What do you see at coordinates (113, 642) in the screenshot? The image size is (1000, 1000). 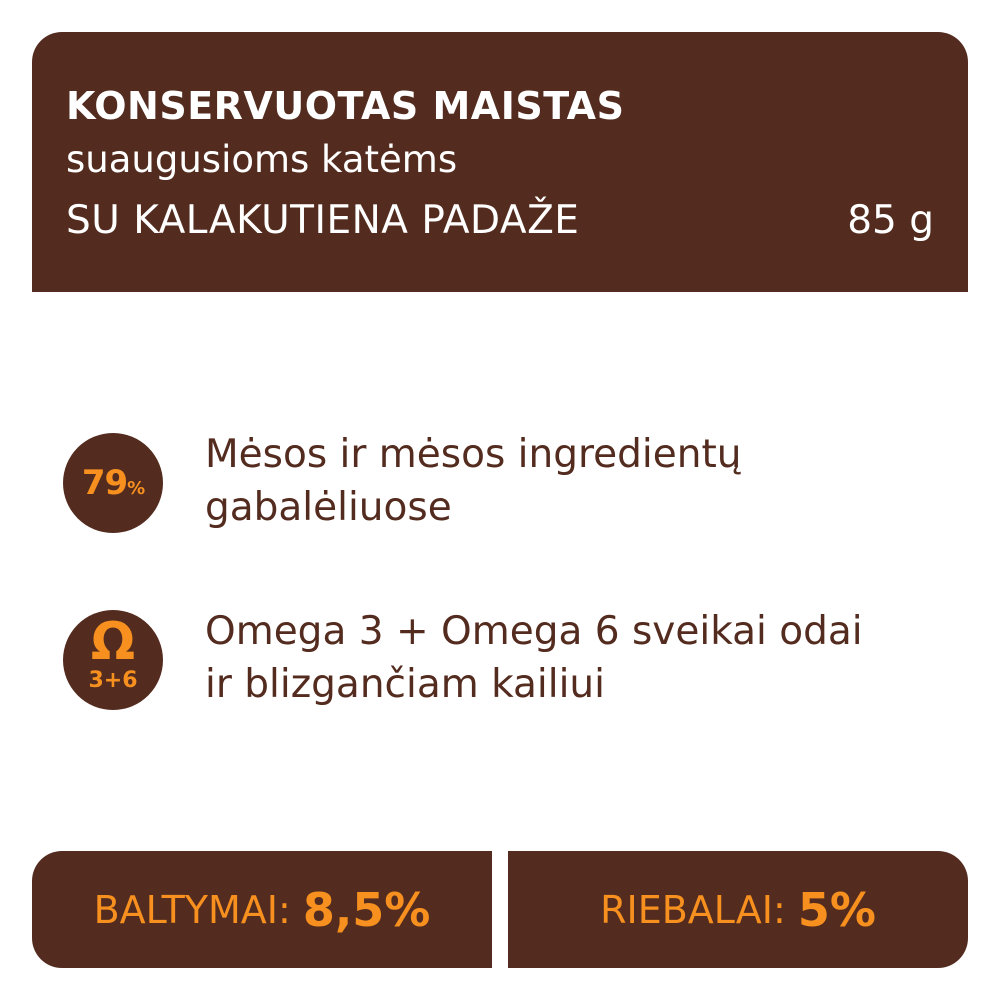 I see `omega-symbol: Ω` at bounding box center [113, 642].